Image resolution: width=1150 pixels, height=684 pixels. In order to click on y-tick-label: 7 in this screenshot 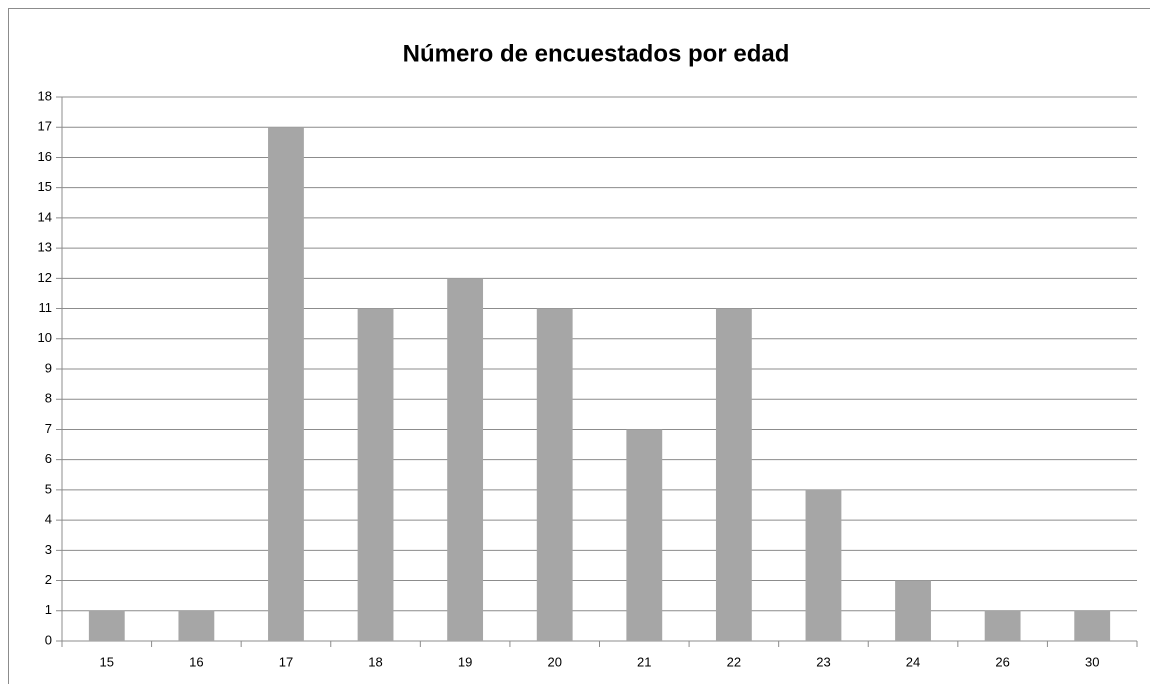, I will do `click(48, 428)`.